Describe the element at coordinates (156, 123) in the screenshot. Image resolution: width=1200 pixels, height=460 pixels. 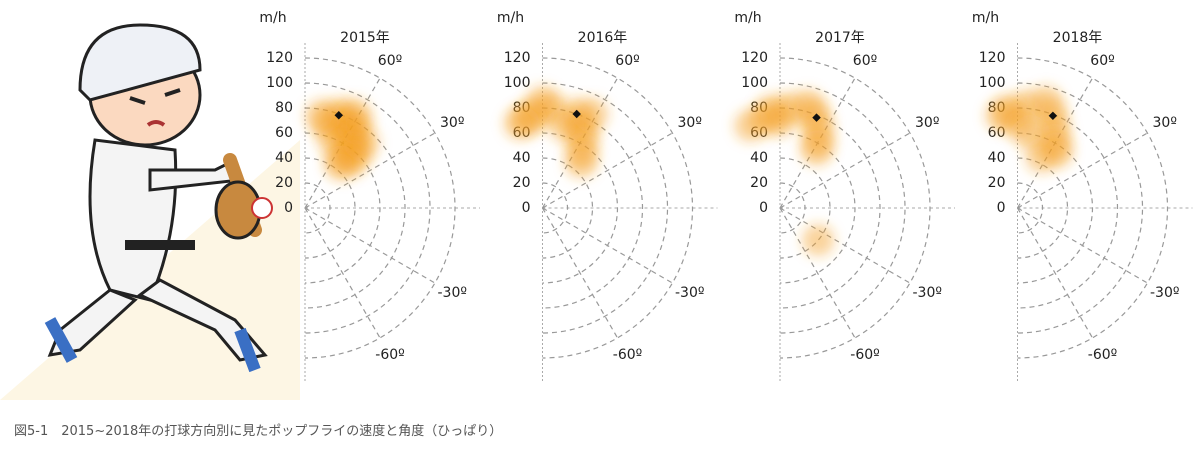
I see `mouth` at that location.